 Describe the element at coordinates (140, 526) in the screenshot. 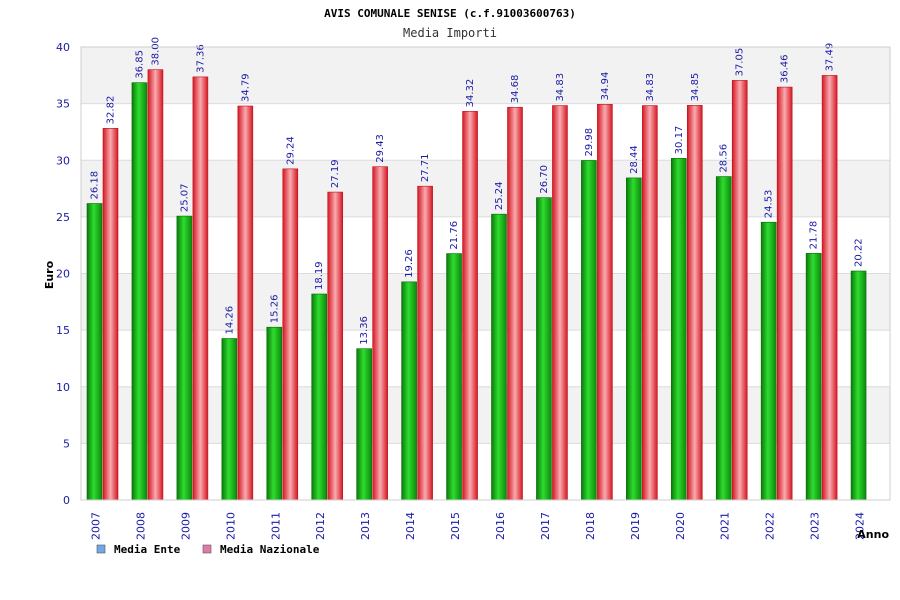

I see `x-tick-label: 2008` at that location.